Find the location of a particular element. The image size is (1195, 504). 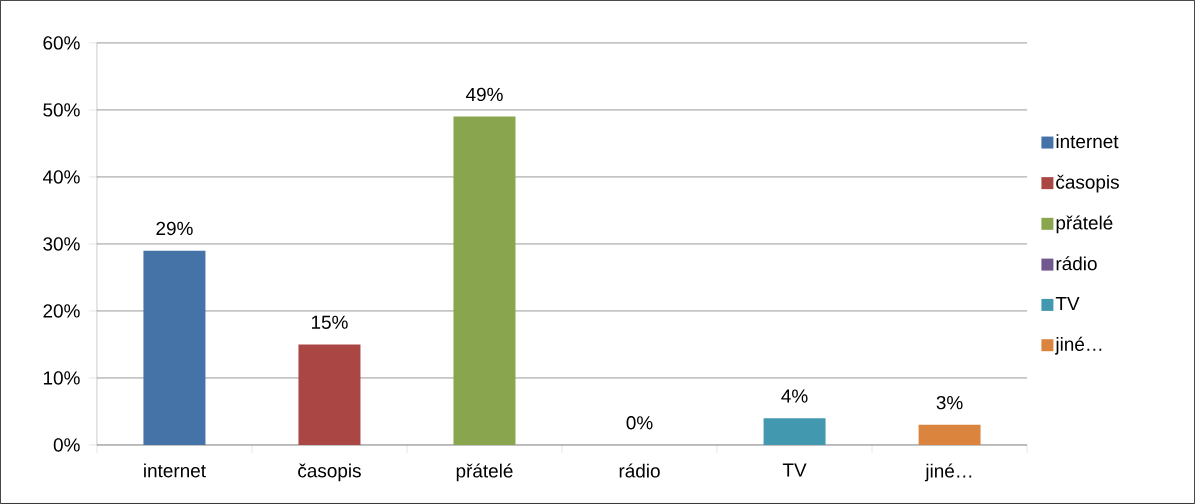

legend-label: přátelé is located at coordinates (1084, 224).